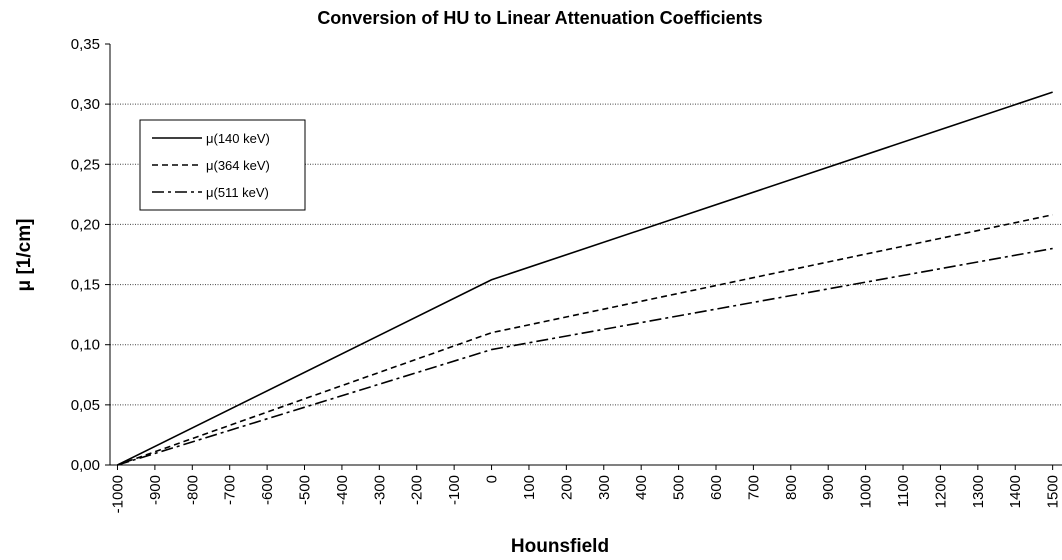  Describe the element at coordinates (85, 44) in the screenshot. I see `y-tick-label: 0,35` at that location.